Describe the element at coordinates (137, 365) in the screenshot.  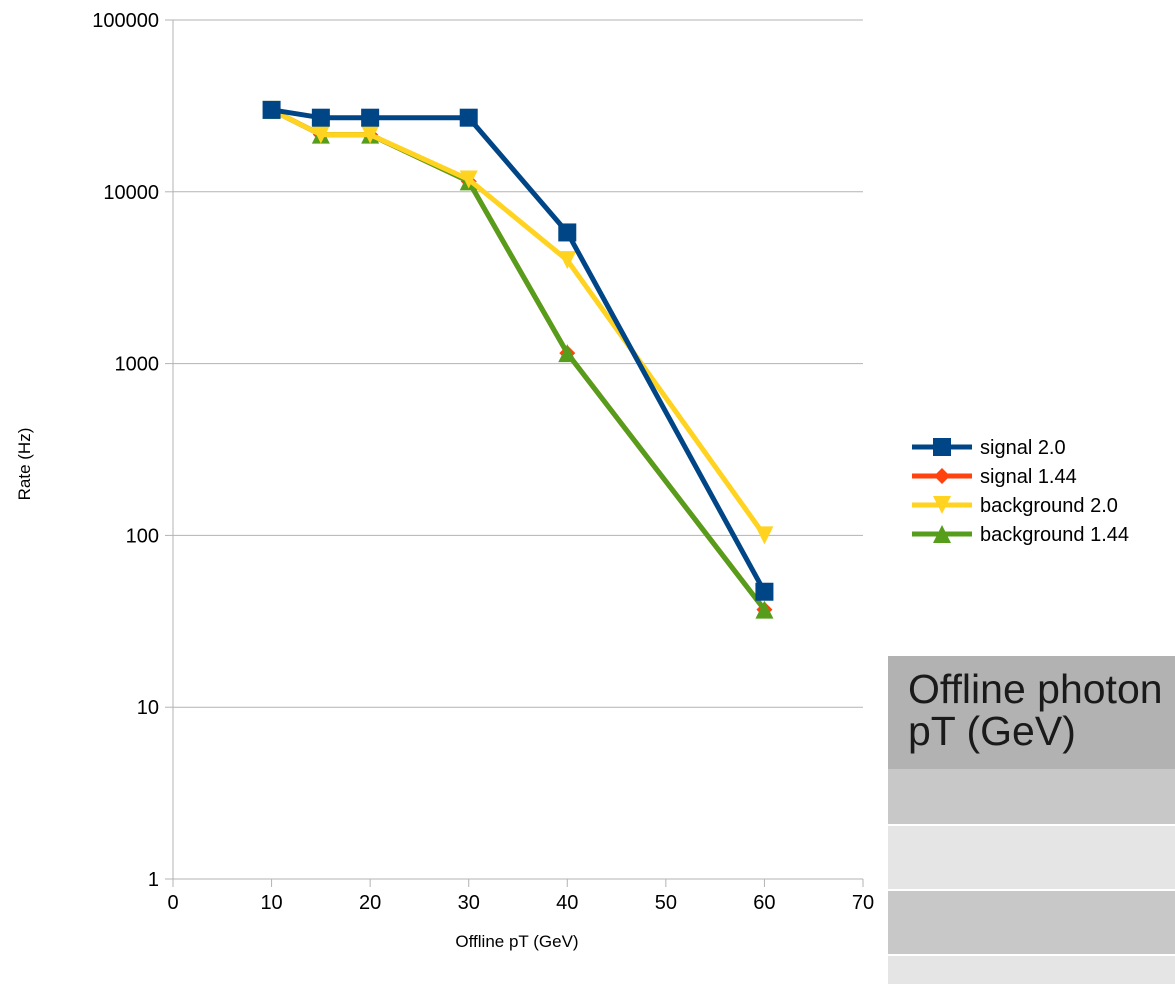
I see `y-tick-label: 1000` at that location.